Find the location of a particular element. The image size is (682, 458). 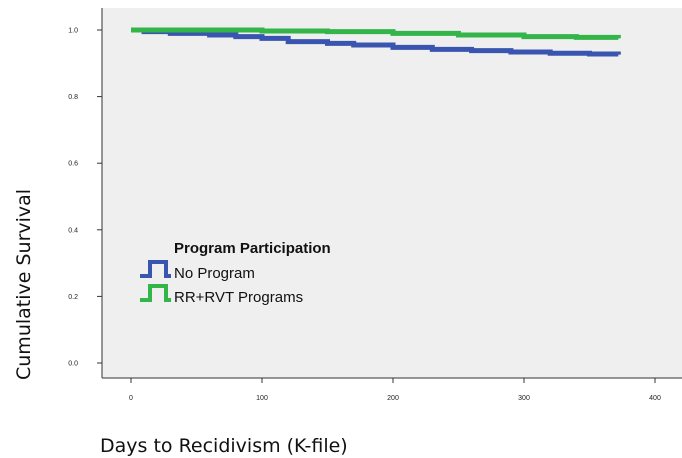

y-tick-label: 1.0 is located at coordinates (73, 31).